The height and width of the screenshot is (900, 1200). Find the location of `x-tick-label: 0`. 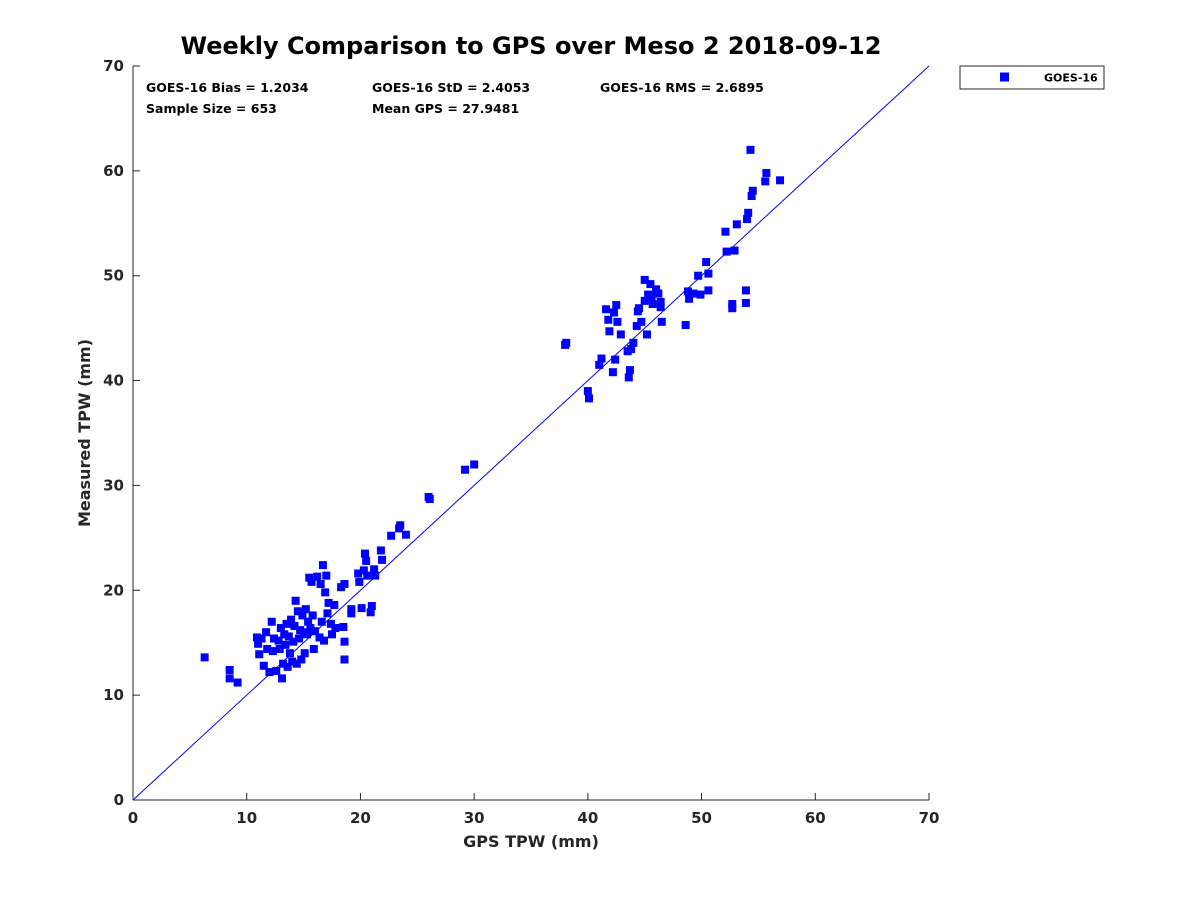

x-tick-label: 0 is located at coordinates (133, 818).